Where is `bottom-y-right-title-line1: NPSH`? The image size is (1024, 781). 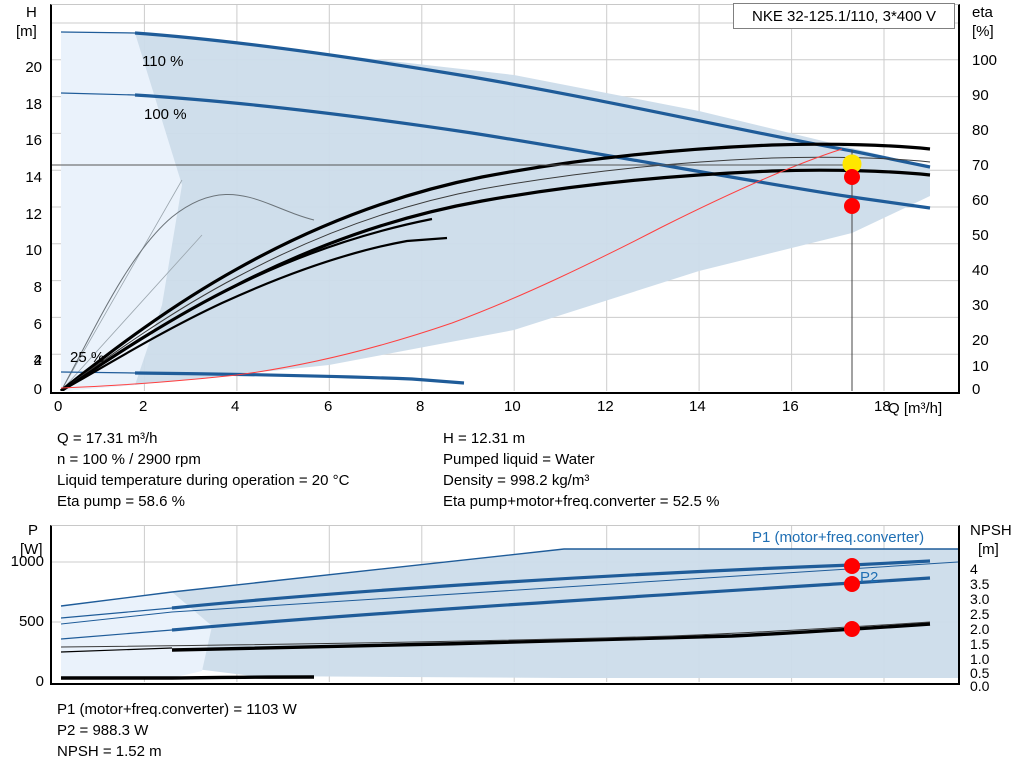
bottom-y-right-title-line1: NPSH is located at coordinates (991, 530).